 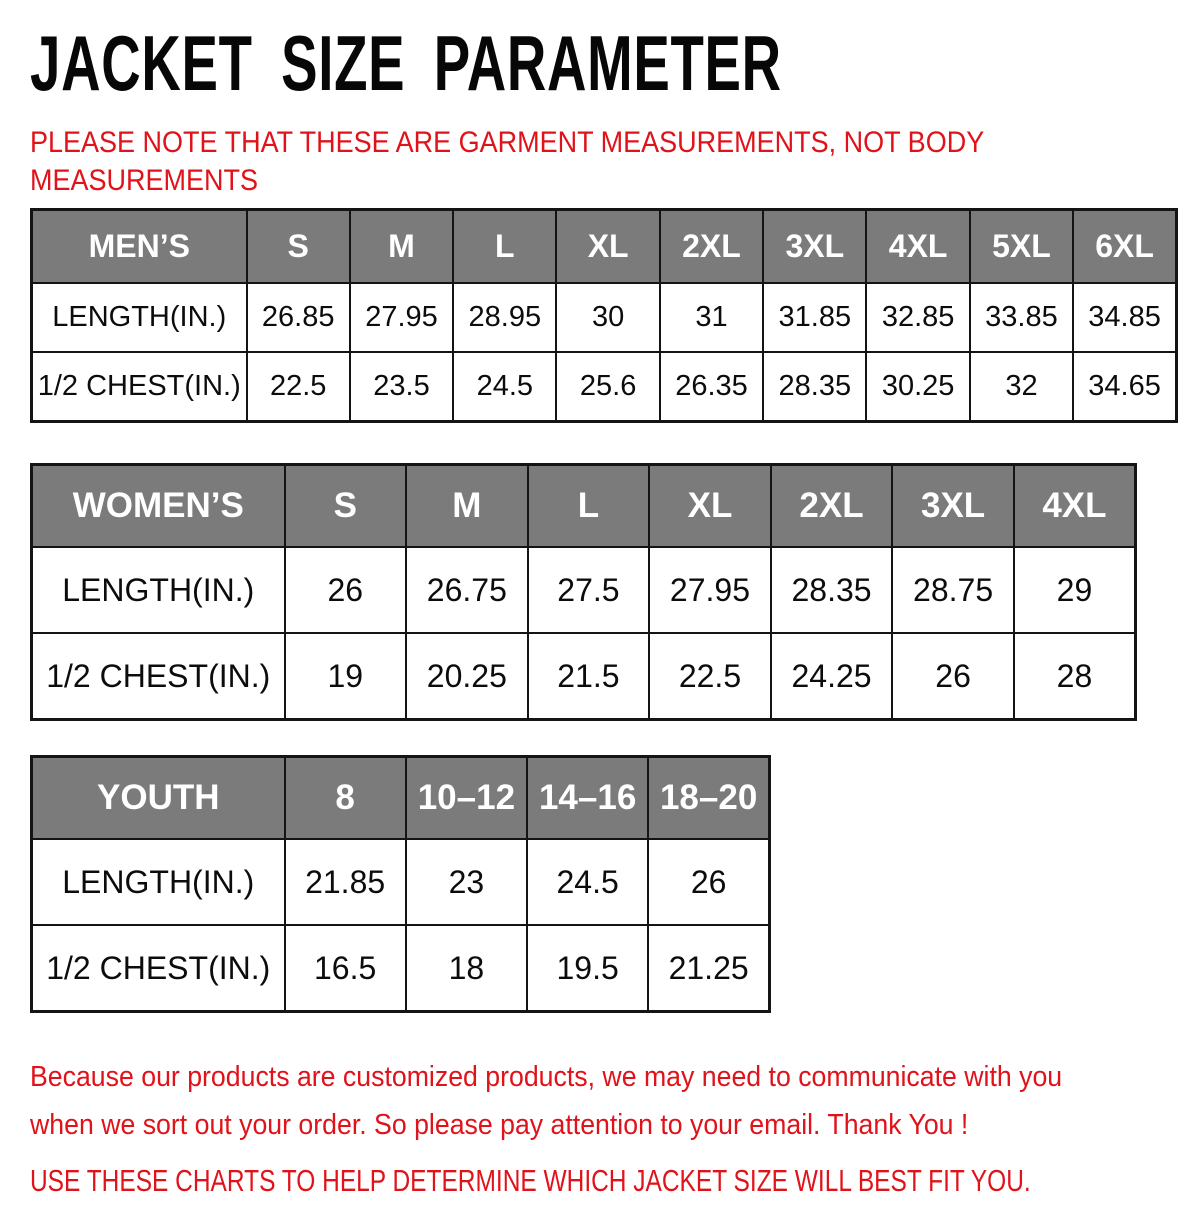 What do you see at coordinates (918, 387) in the screenshot?
I see `table-cell: 30.25` at bounding box center [918, 387].